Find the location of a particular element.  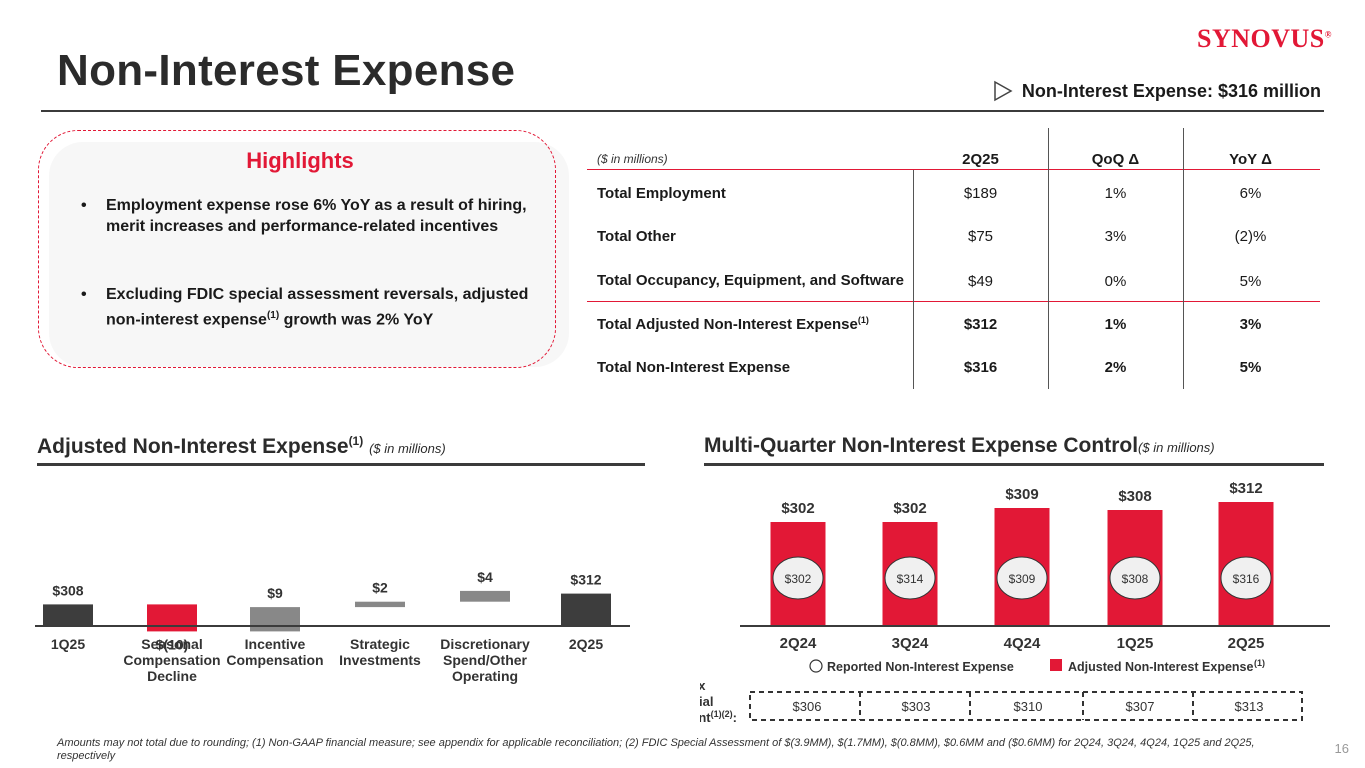

logo-text: Synovus is located at coordinates (1261, 38).